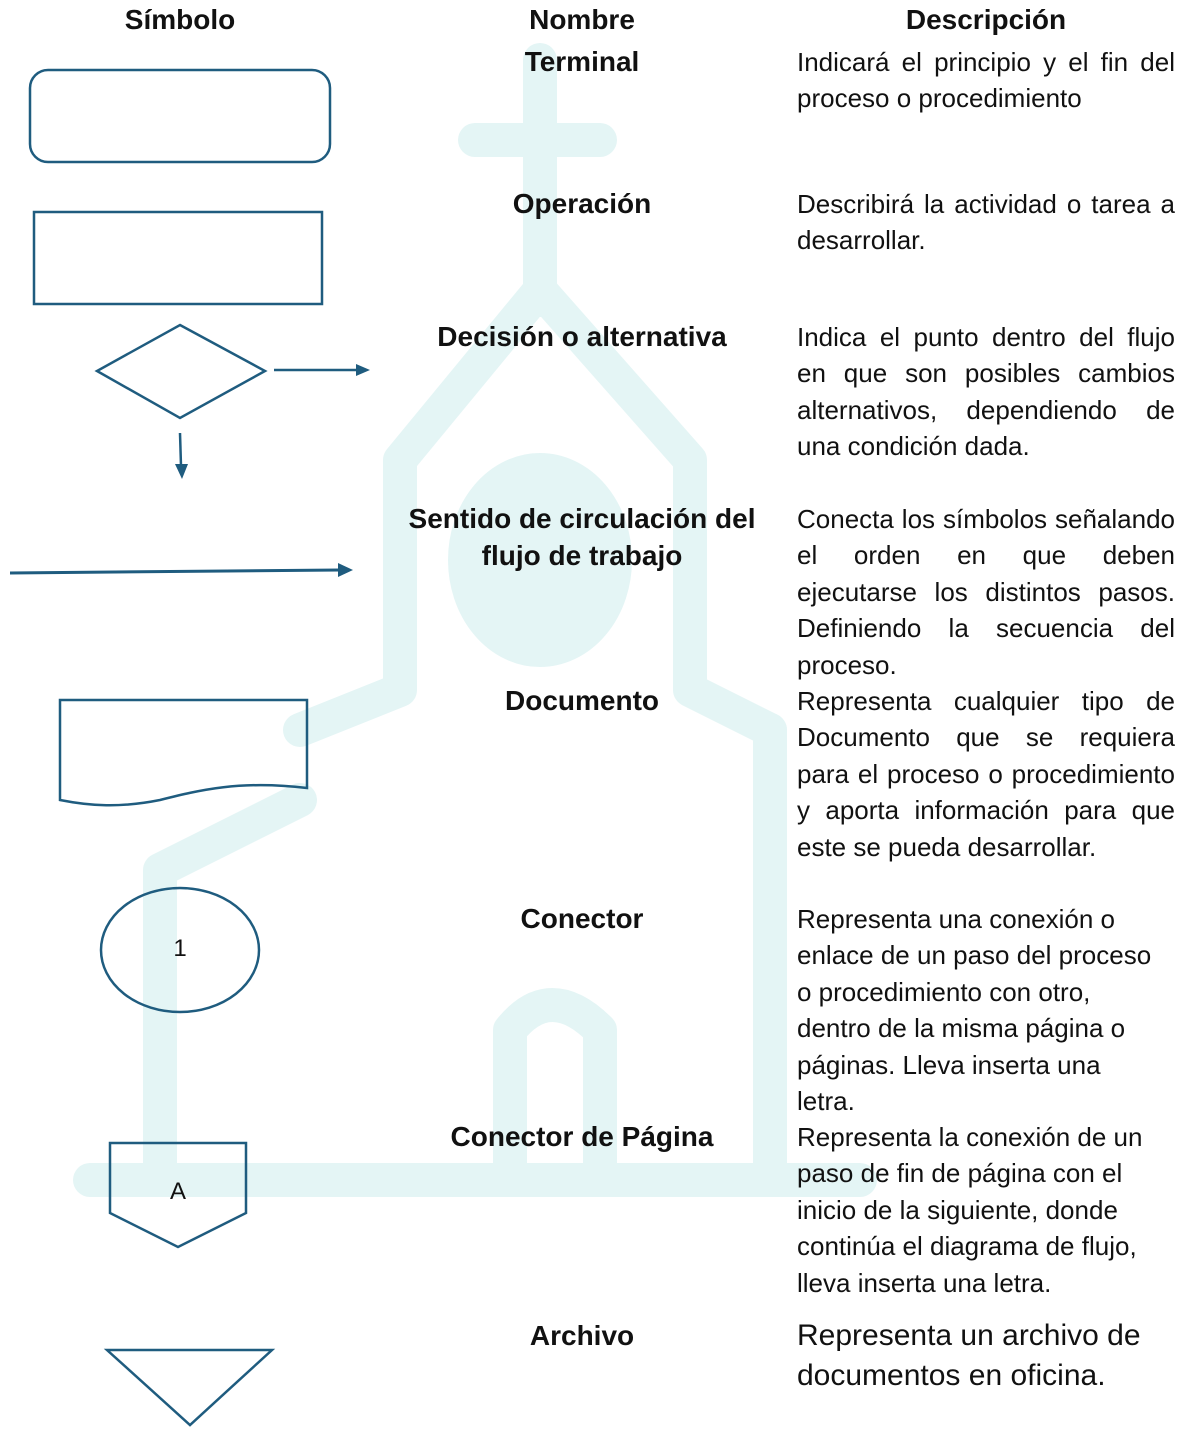 The image size is (1177, 1431). What do you see at coordinates (181, 371) in the screenshot?
I see `decision-symbol` at bounding box center [181, 371].